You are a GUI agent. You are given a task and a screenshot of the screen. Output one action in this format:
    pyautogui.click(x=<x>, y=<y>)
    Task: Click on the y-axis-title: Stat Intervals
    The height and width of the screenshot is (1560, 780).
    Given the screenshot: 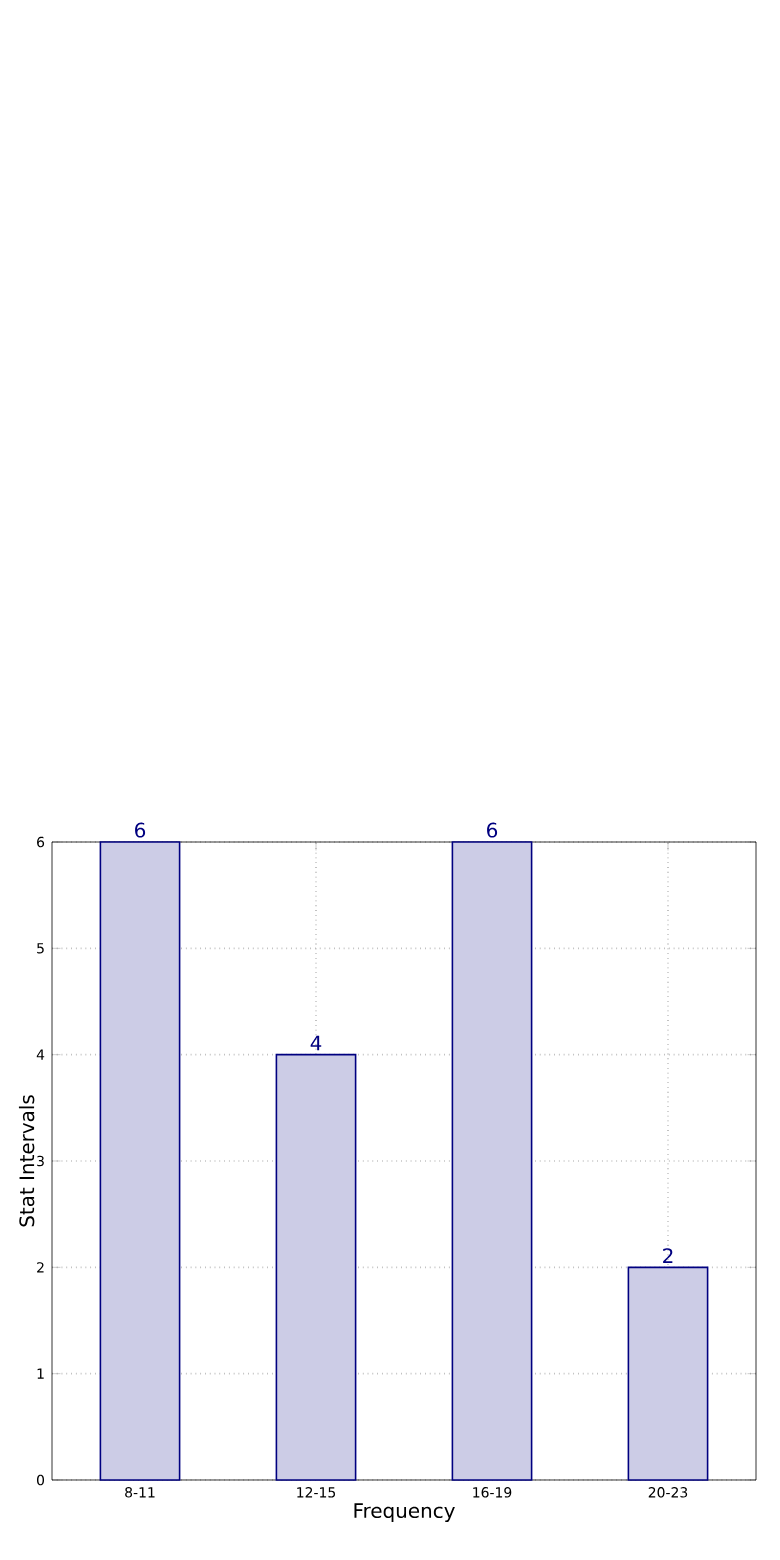 What is the action you would take?
    pyautogui.click(x=26, y=1161)
    